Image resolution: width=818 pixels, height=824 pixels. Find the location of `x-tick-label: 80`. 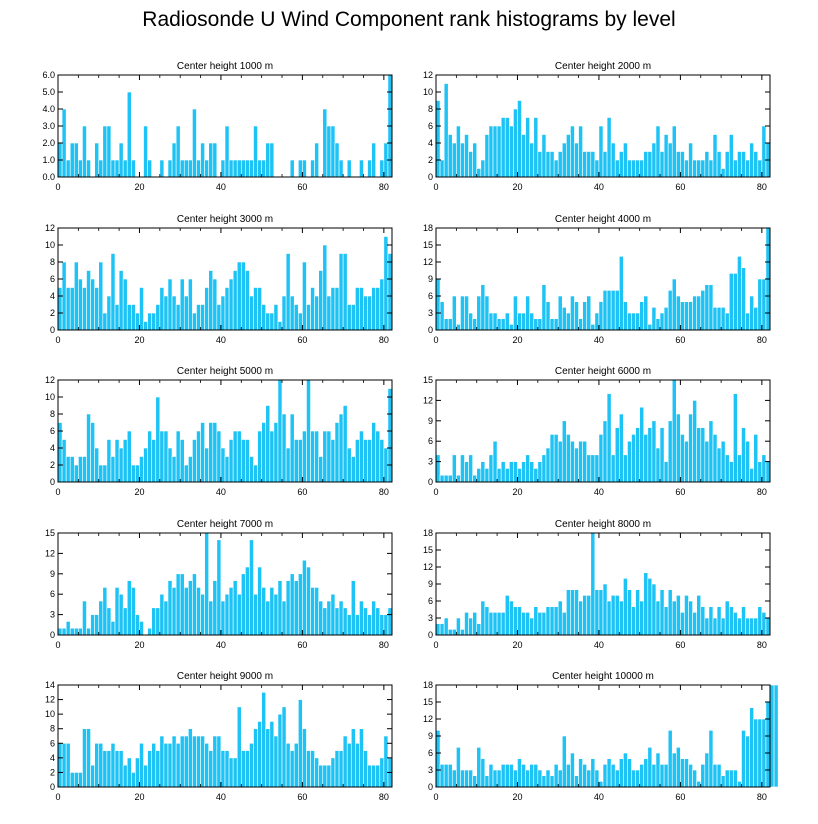

x-tick-label: 80 is located at coordinates (762, 797).